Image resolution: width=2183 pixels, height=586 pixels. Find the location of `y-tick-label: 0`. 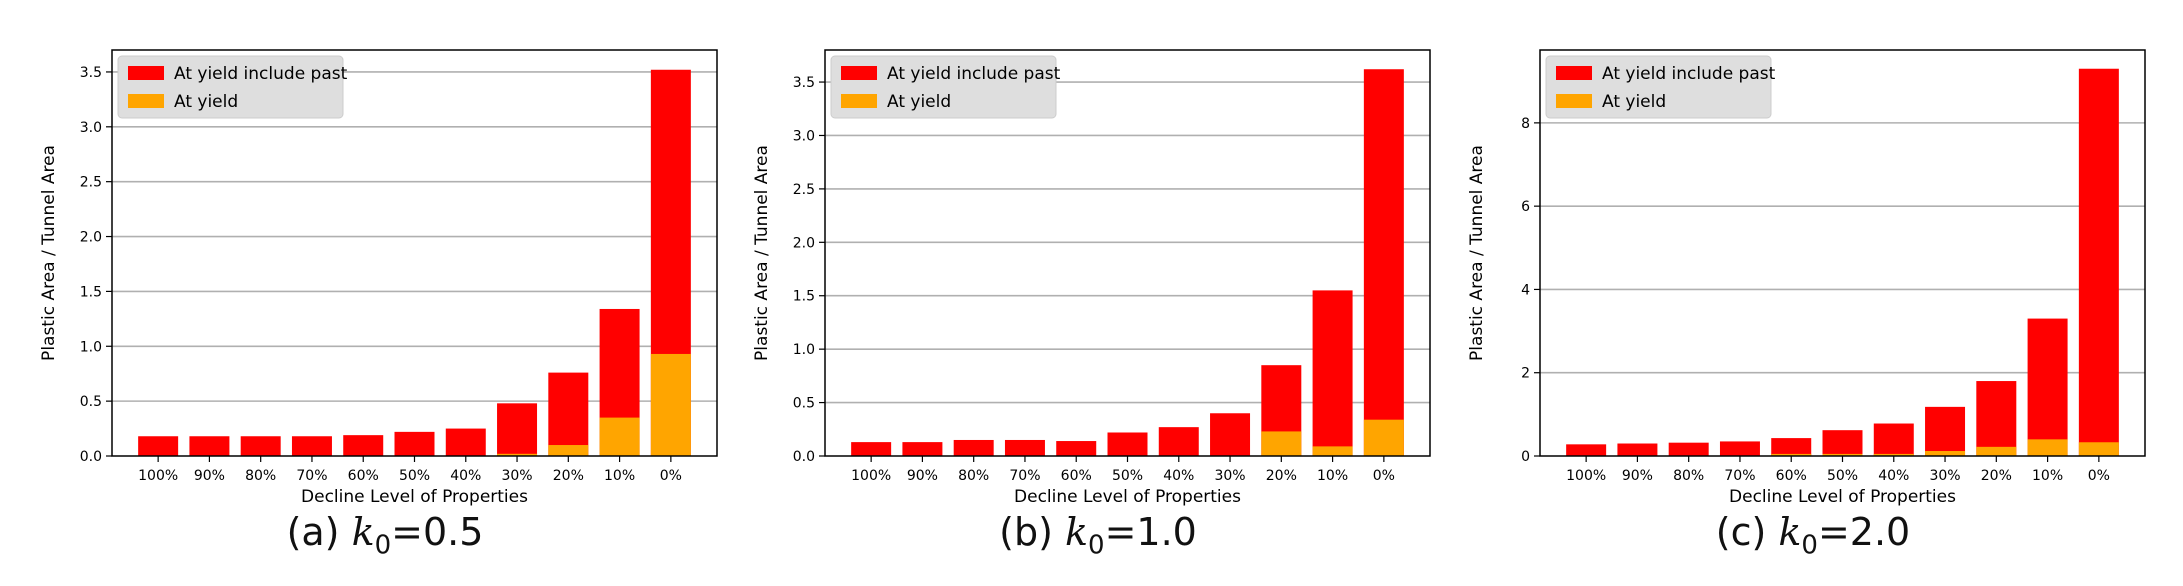

y-tick-label: 0 is located at coordinates (1525, 457).